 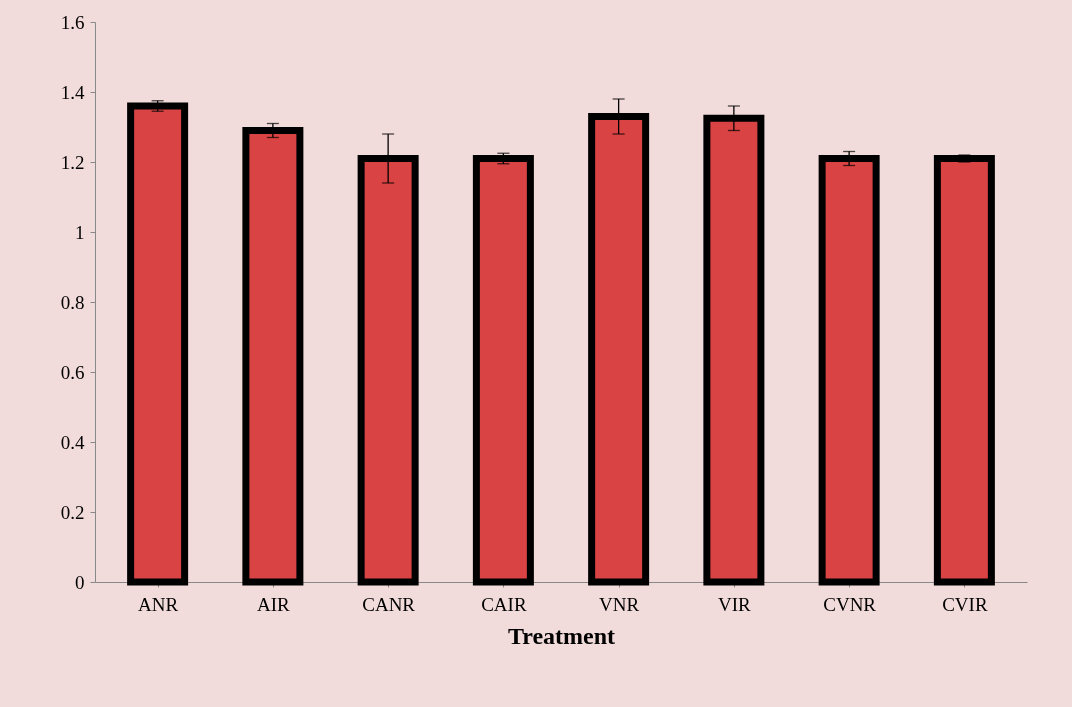 What do you see at coordinates (72, 372) in the screenshot?
I see `y-tick-label: 0.6` at bounding box center [72, 372].